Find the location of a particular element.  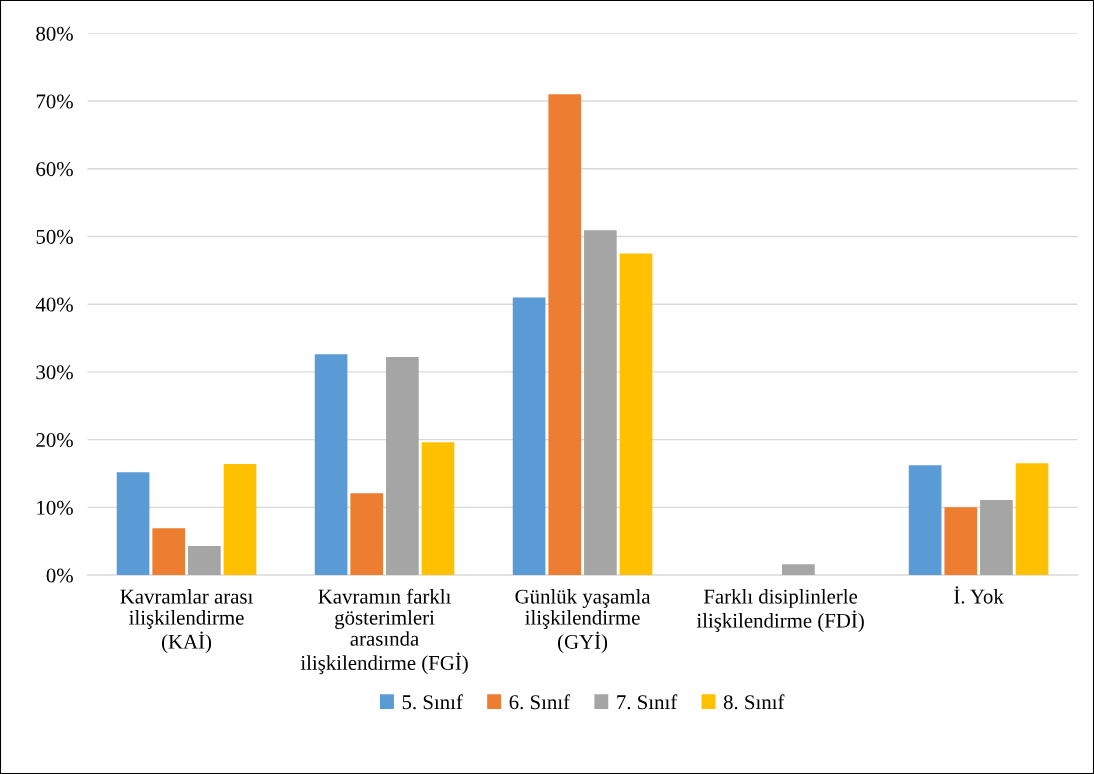

x-tick-label: Günlük yaşamla ilişkilendirme (GYİ) is located at coordinates (583, 621).